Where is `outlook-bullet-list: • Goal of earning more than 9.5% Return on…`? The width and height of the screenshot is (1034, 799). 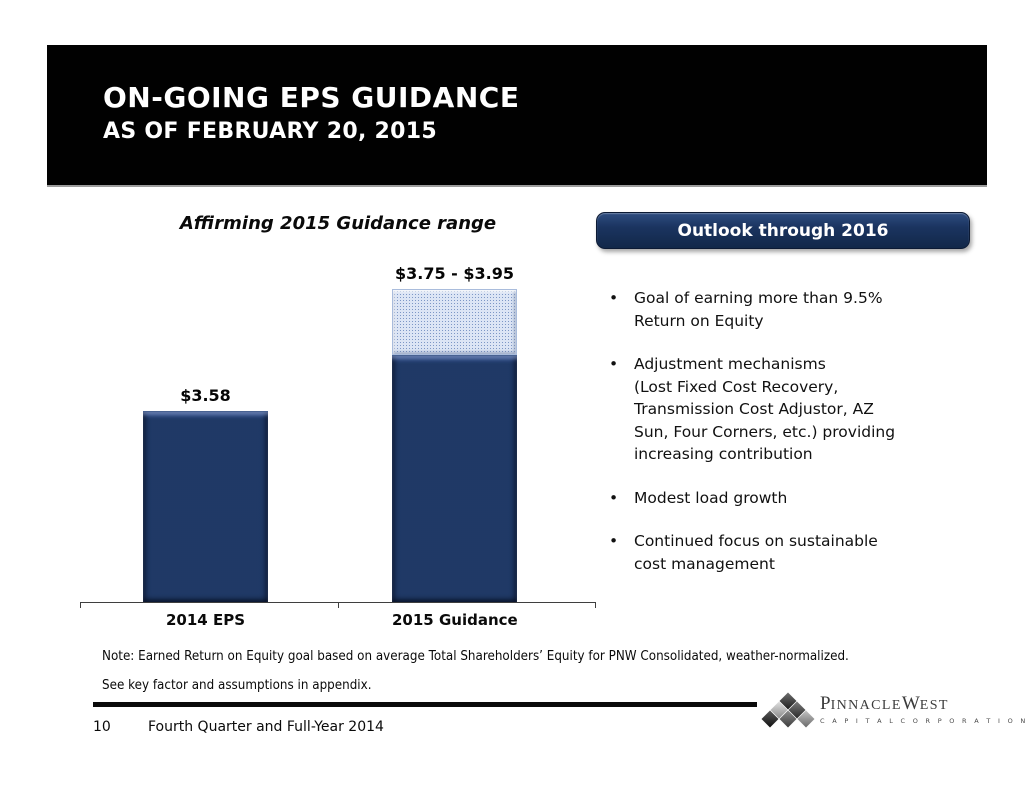
outlook-bullet-list: • Goal of earning more than 9.5% Return on… is located at coordinates (789, 441).